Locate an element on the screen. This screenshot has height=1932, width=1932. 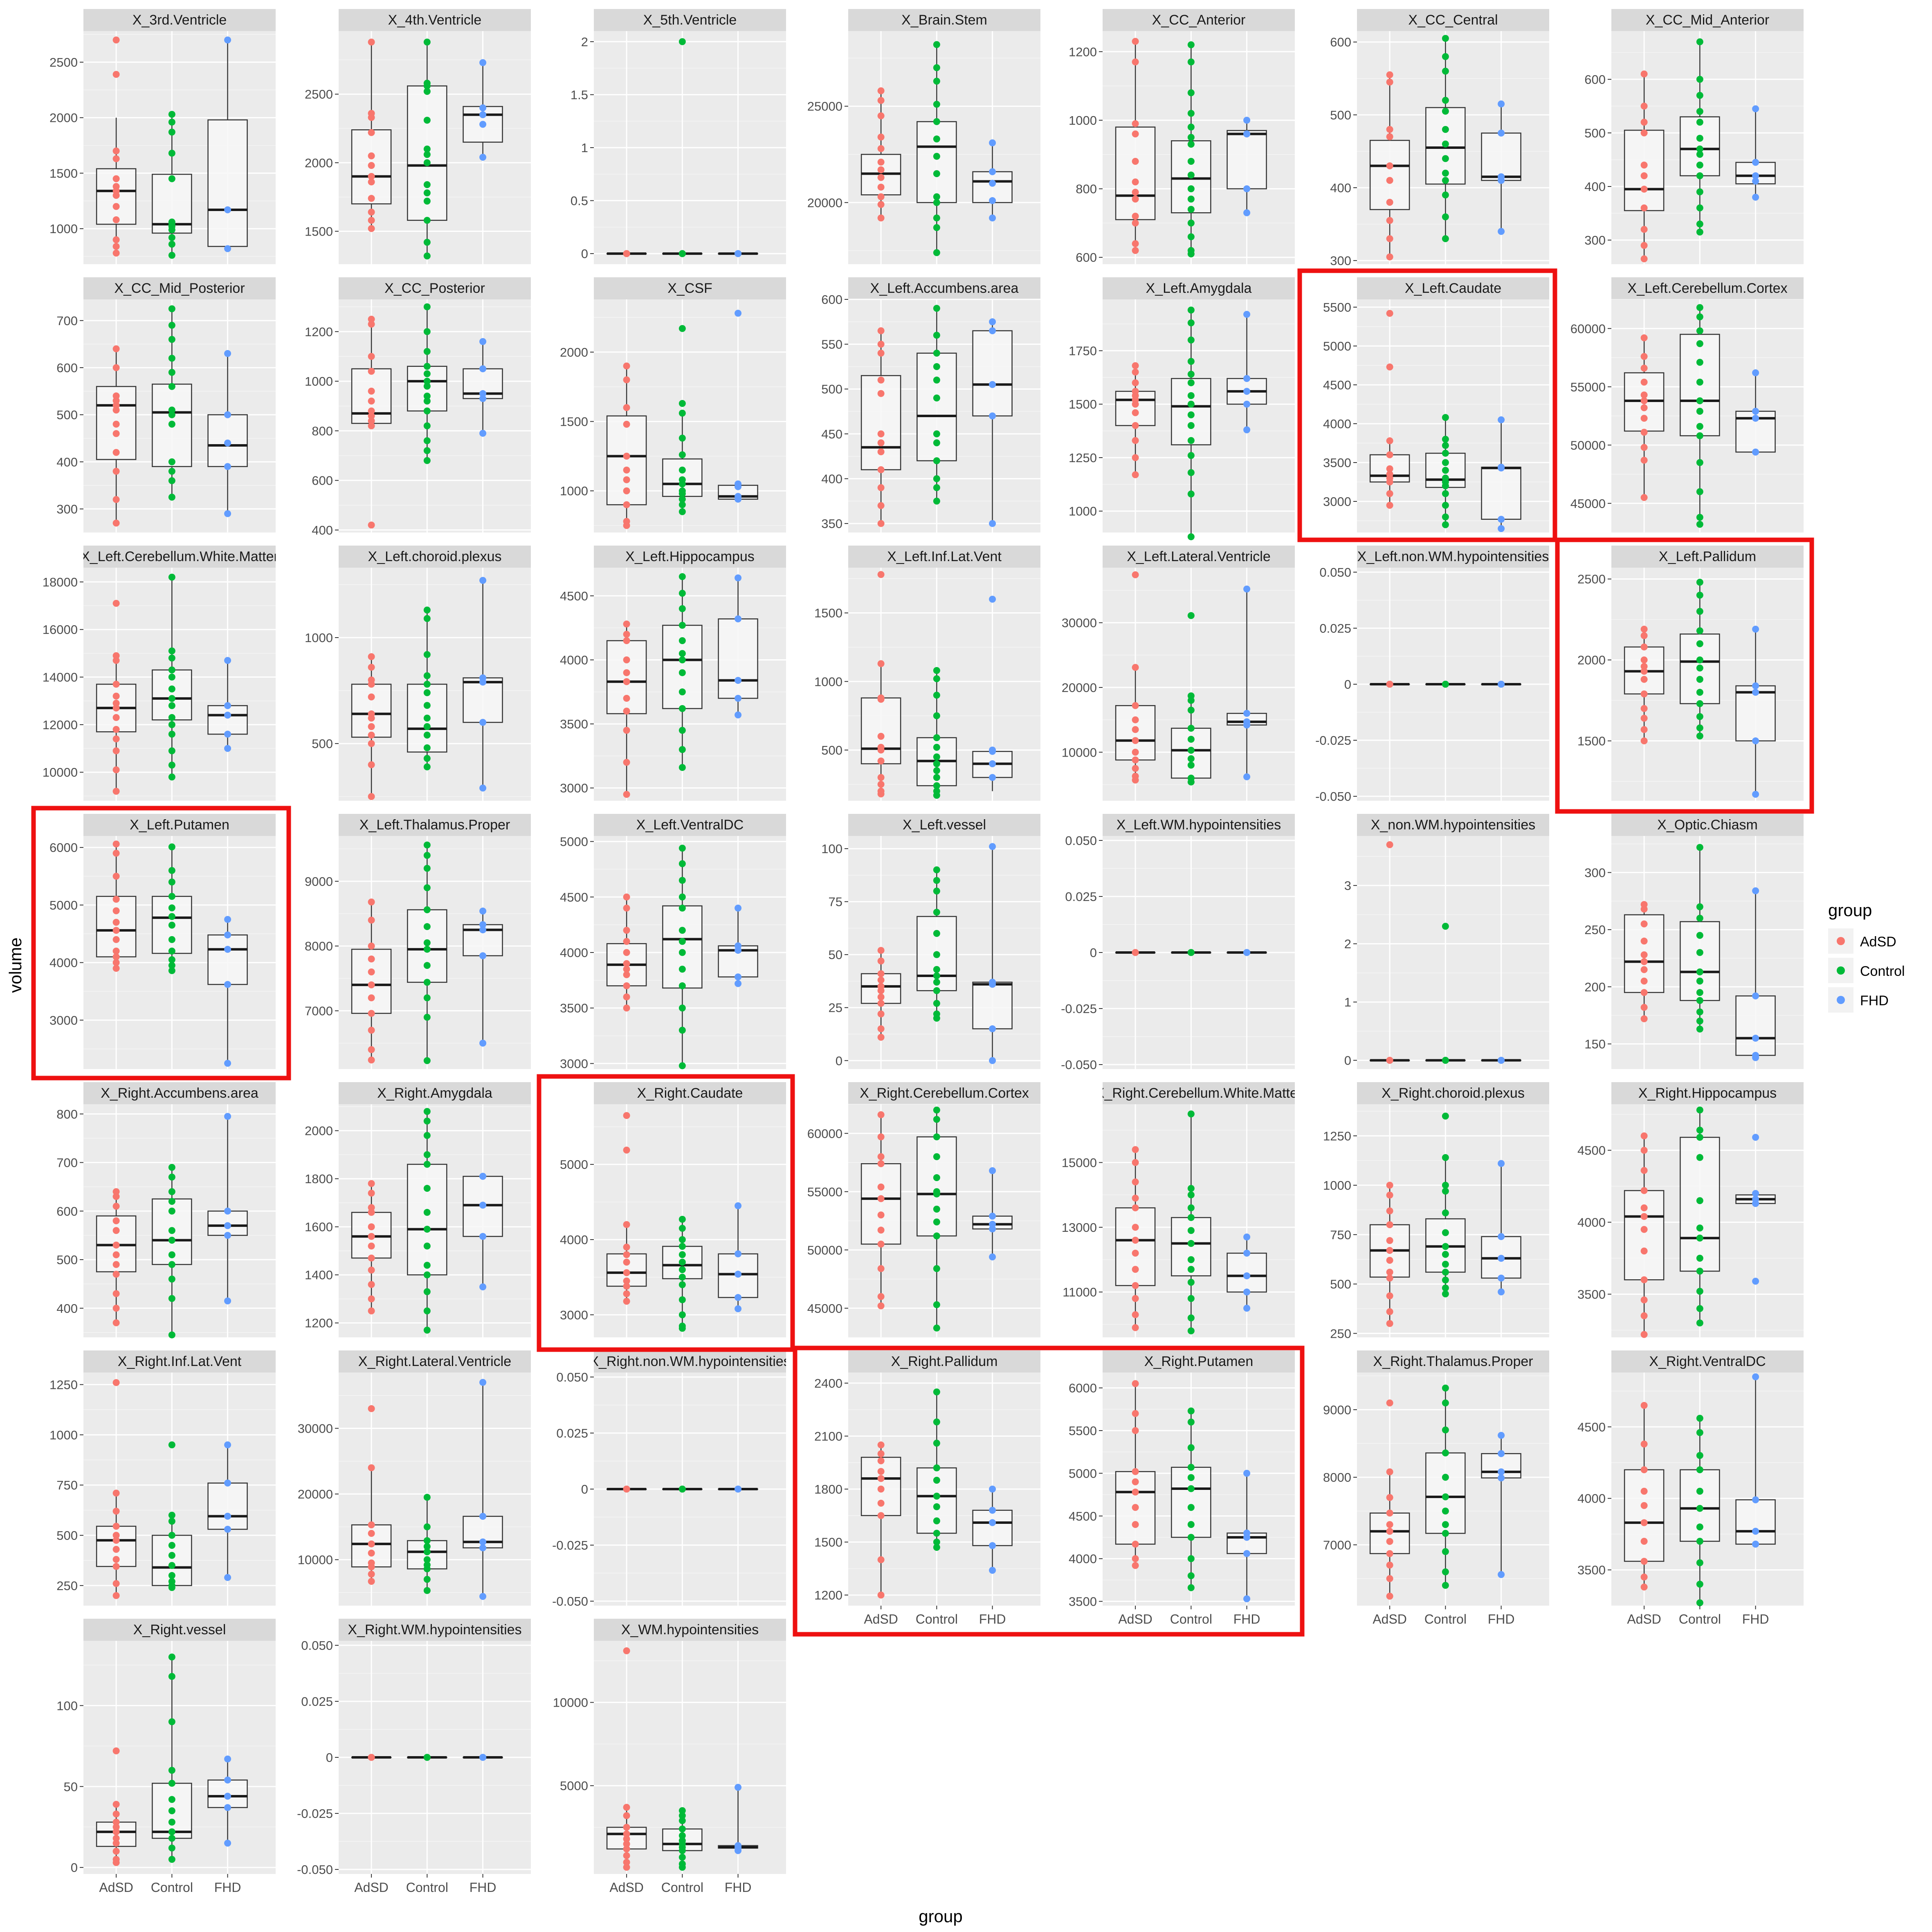
facet-panel: X_Left.Pallidum 1500 2000 2500 is located at coordinates (1690, 674).